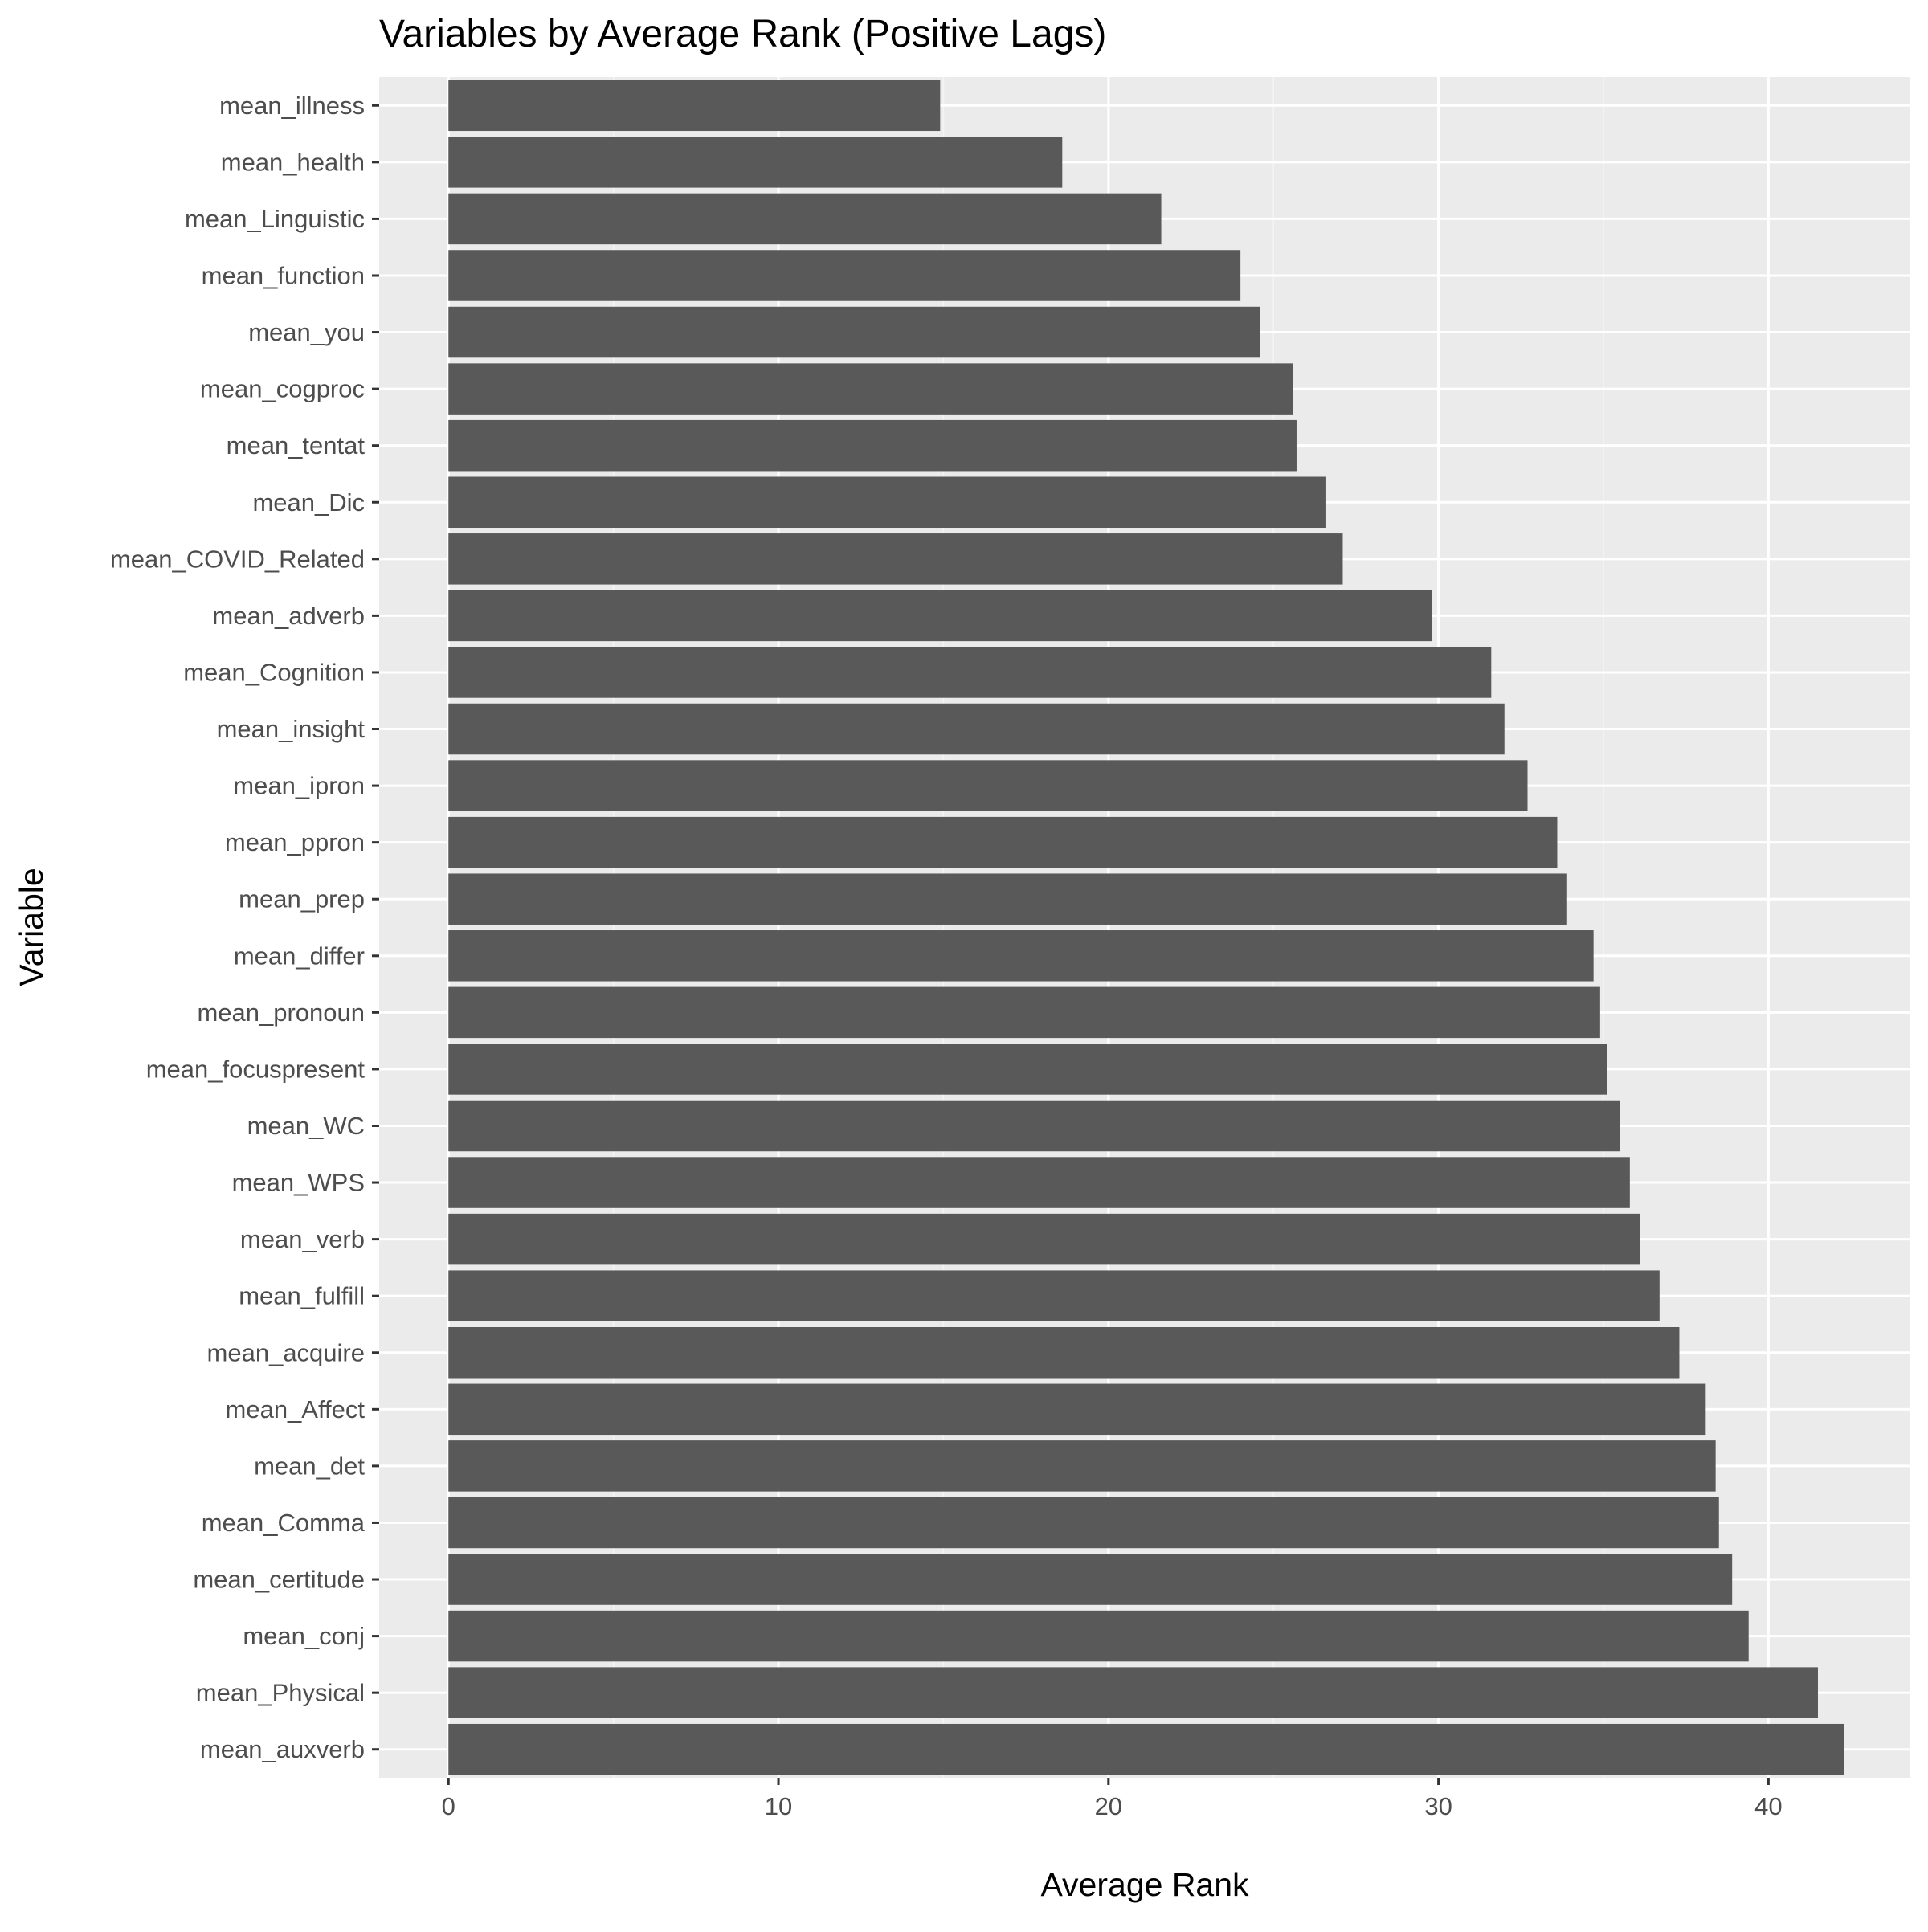  Describe the element at coordinates (302, 1239) in the screenshot. I see `y-tick-label: mean_verb` at that location.